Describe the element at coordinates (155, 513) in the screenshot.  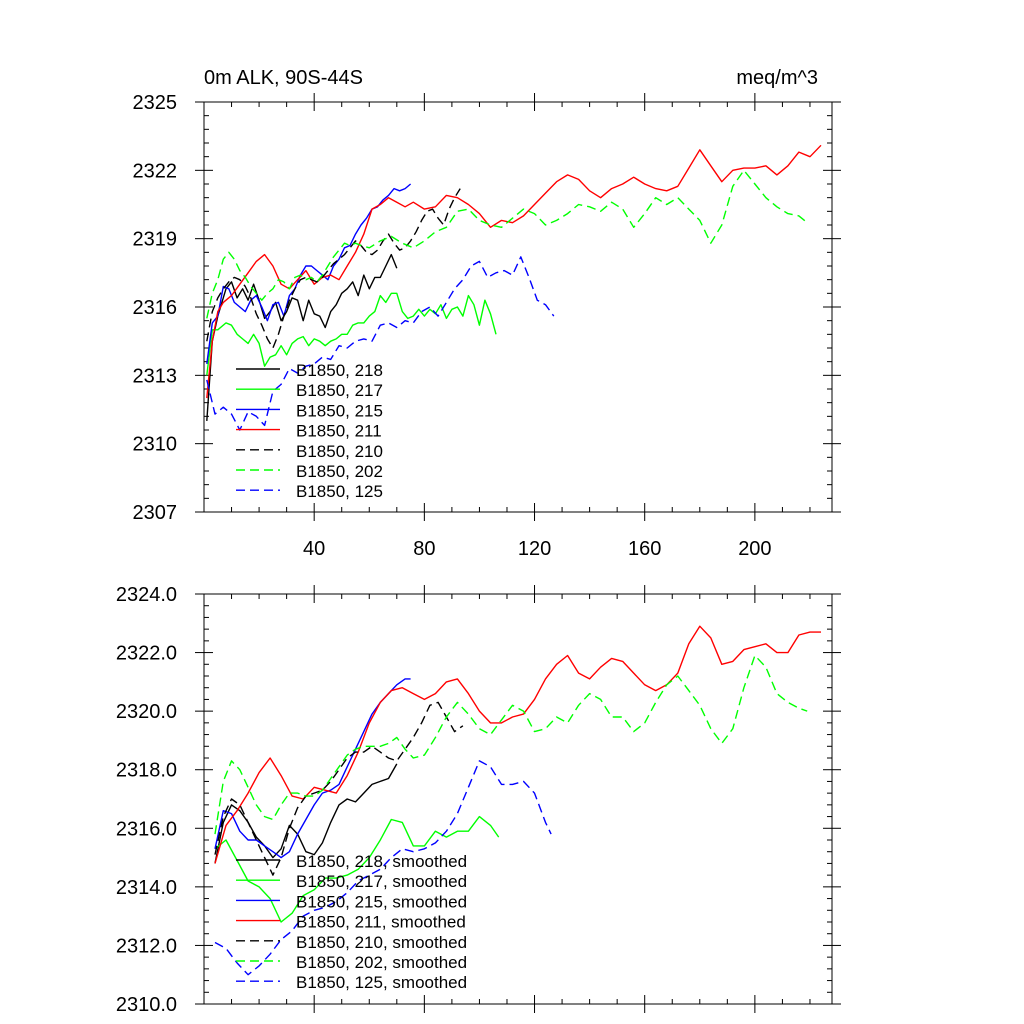
I see `y-tick-label: 2307` at that location.